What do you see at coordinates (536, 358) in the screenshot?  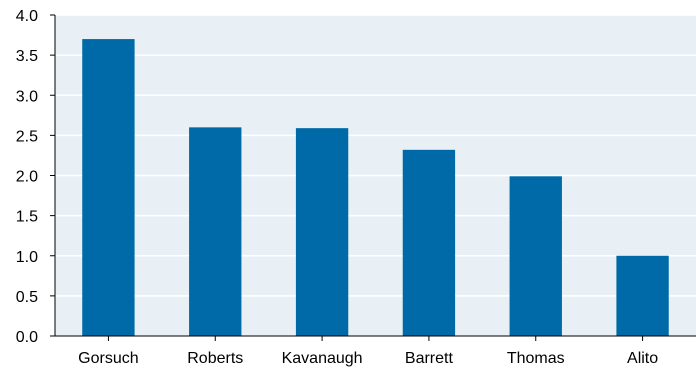 I see `x-tick-label: Thomas` at bounding box center [536, 358].